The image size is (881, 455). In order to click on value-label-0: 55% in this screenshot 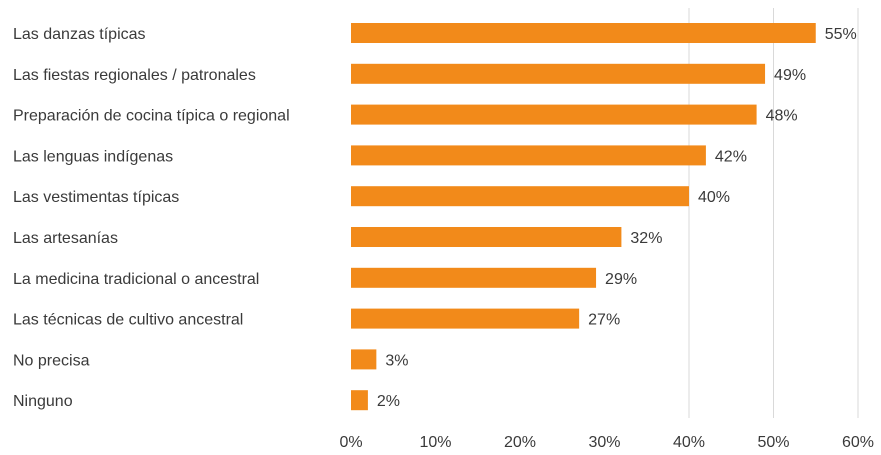, I will do `click(841, 34)`.